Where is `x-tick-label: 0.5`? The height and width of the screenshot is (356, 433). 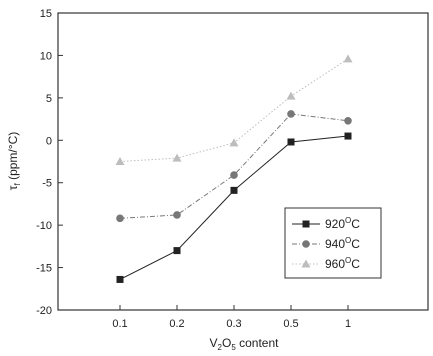 x-tick-label: 0.5 is located at coordinates (290, 324).